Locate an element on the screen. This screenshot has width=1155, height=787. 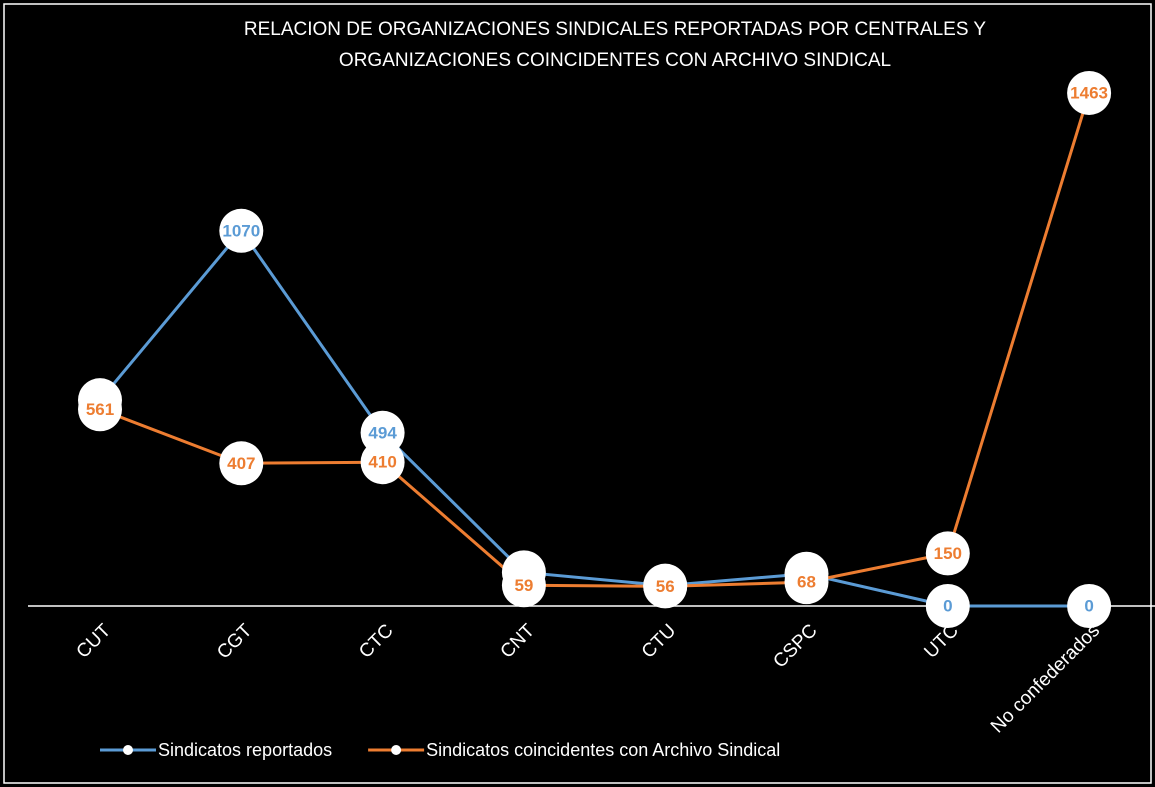
data-label: 410 is located at coordinates (382, 462).